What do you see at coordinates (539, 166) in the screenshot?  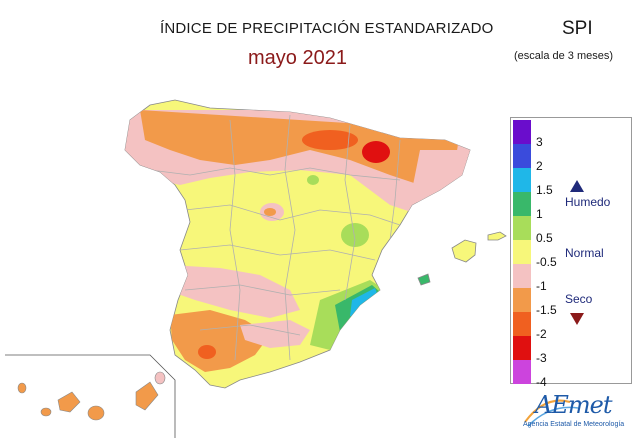 I see `legend-tick-label: 2` at bounding box center [539, 166].